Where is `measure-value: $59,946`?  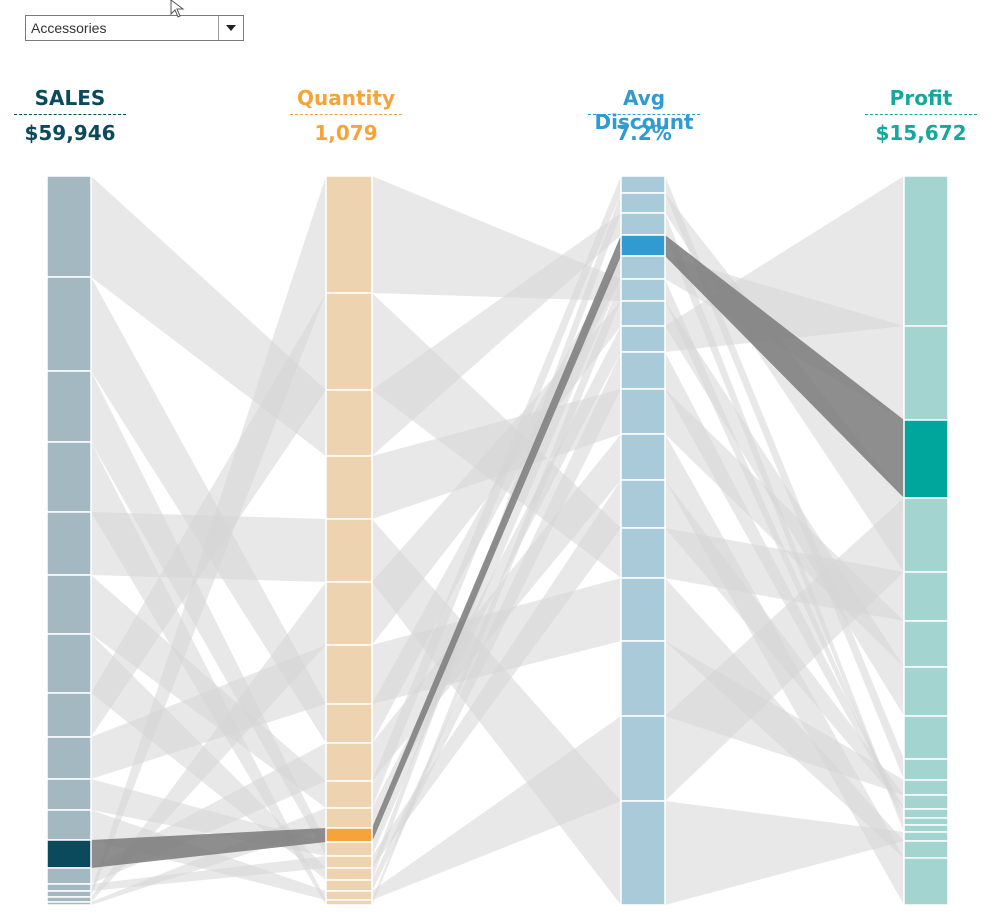 measure-value: $59,946 is located at coordinates (70, 133).